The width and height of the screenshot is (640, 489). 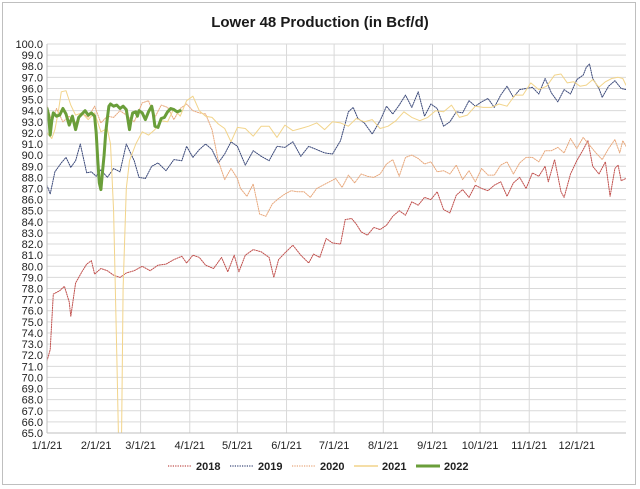 What do you see at coordinates (576, 446) in the screenshot?
I see `x-tick-label: 12/1/21` at bounding box center [576, 446].